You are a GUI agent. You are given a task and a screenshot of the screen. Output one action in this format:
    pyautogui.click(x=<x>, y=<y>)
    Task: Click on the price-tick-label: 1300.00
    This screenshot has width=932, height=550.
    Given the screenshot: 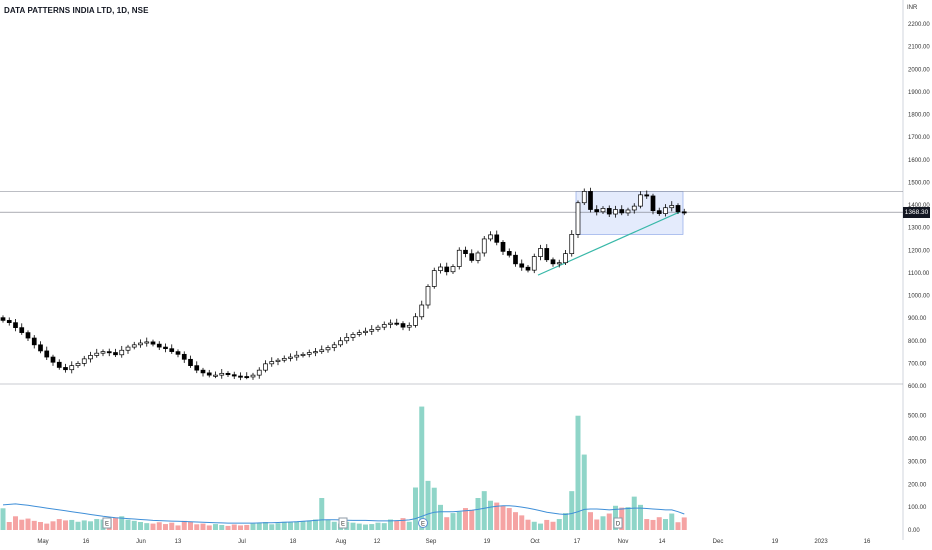 What is the action you would take?
    pyautogui.click(x=919, y=229)
    